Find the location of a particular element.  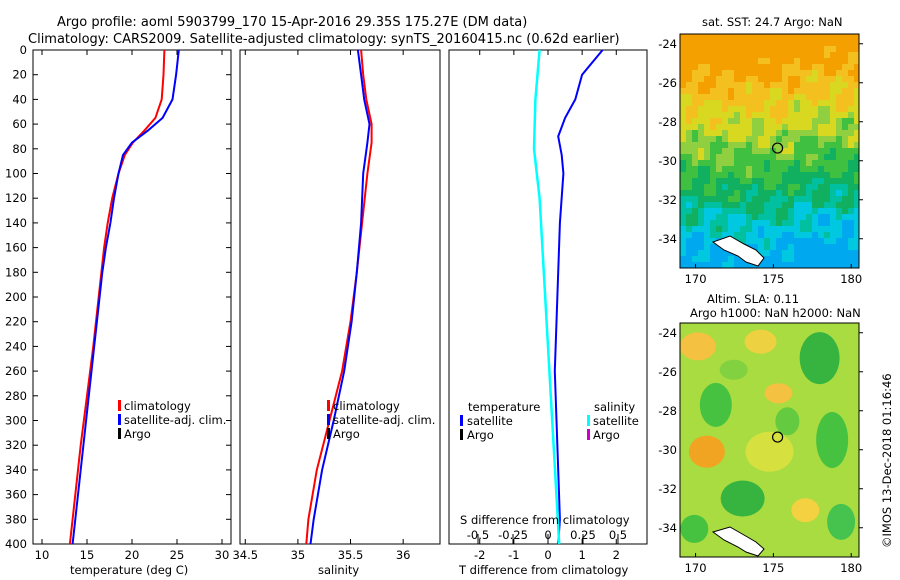

imos-credit: ©IMOS 13-Dec-2018 01:16:46 is located at coordinates (887, 460).